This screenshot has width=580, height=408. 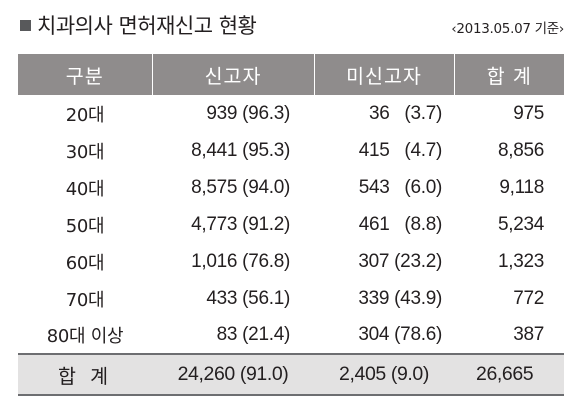 I want to click on age-group-cell: 80대 이상, so click(x=85, y=336).